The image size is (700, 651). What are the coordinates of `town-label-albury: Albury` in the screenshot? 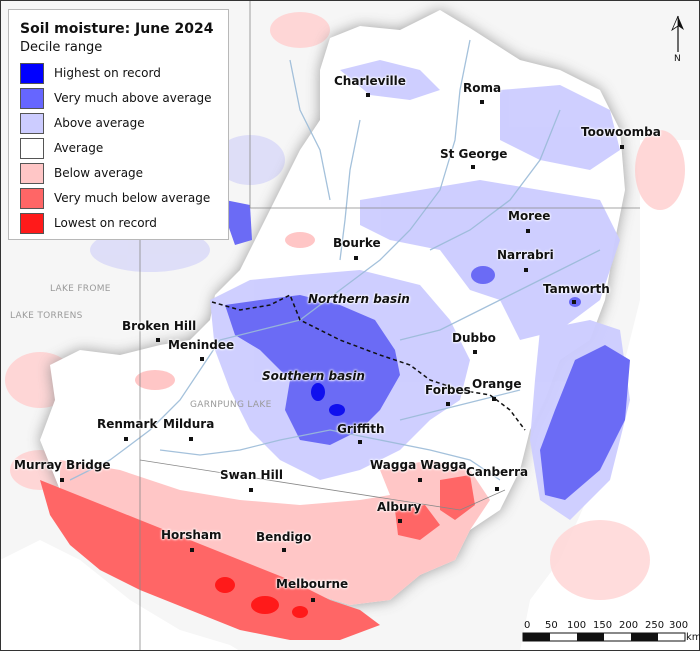 It's located at (399, 507).